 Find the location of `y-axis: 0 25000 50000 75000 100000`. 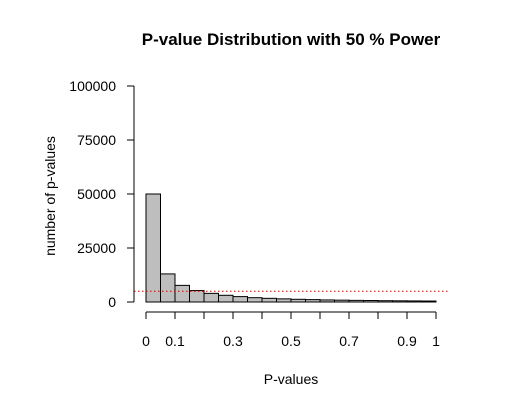

y-axis: 0 25000 50000 75000 100000 is located at coordinates (102, 194).